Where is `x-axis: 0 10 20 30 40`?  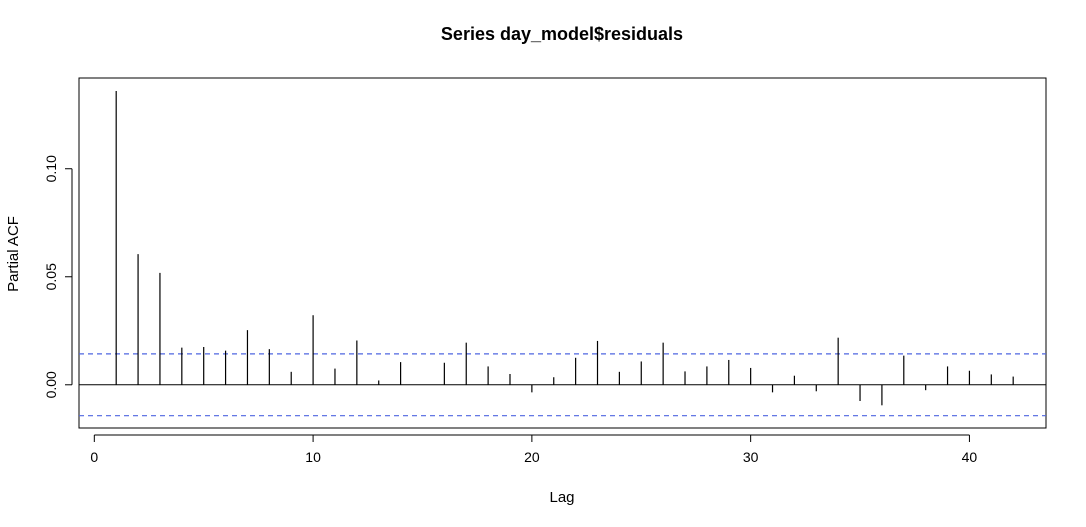 x-axis: 0 10 20 30 40 is located at coordinates (534, 449).